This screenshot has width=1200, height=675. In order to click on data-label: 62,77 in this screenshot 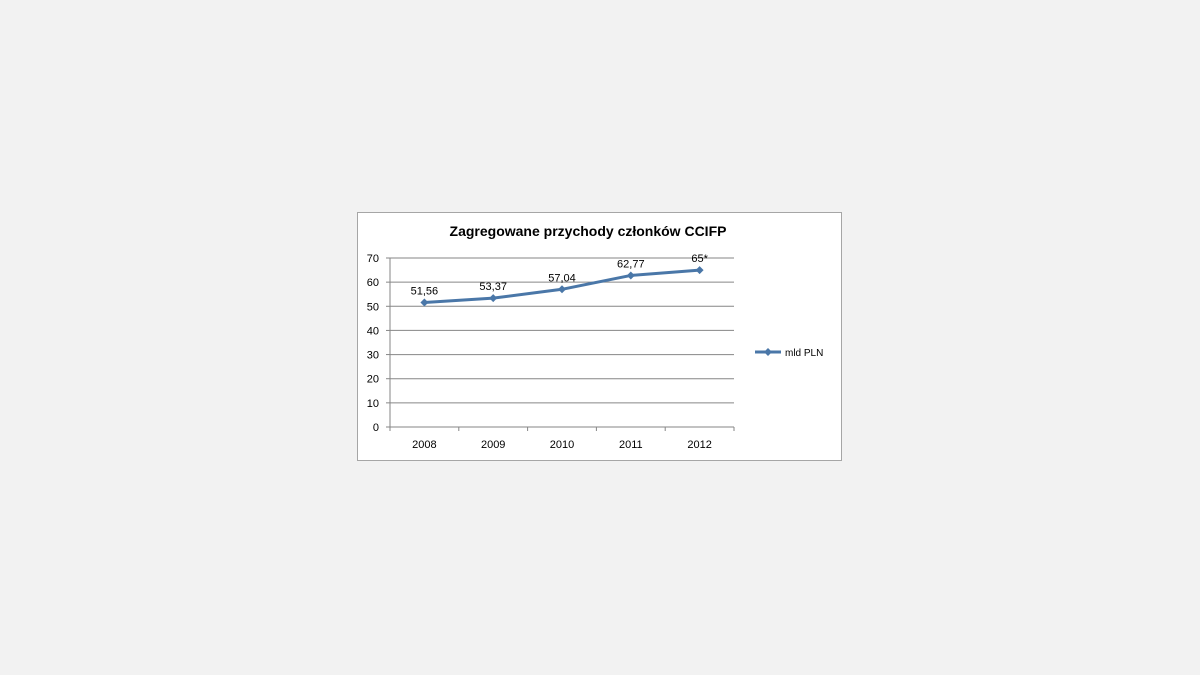, I will do `click(631, 264)`.